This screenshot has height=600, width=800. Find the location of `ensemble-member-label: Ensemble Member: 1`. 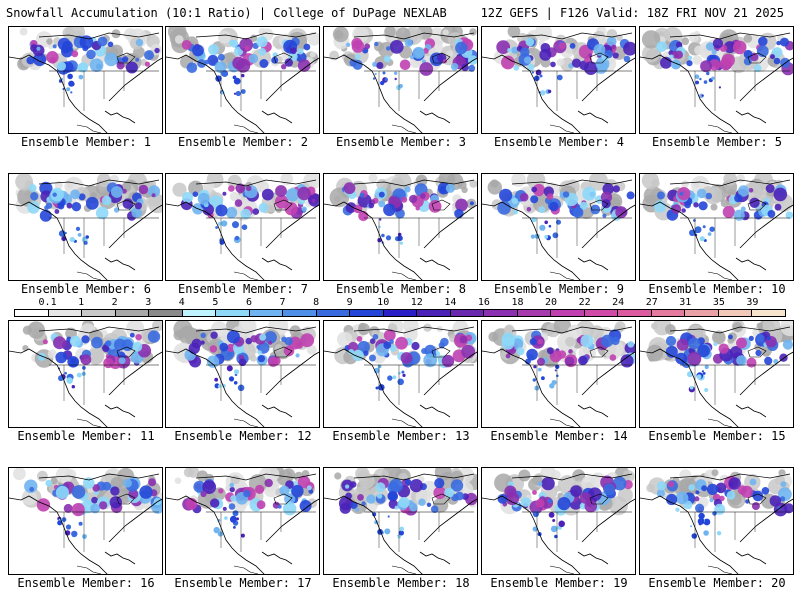

ensemble-member-label: Ensemble Member: 1 is located at coordinates (86, 142).